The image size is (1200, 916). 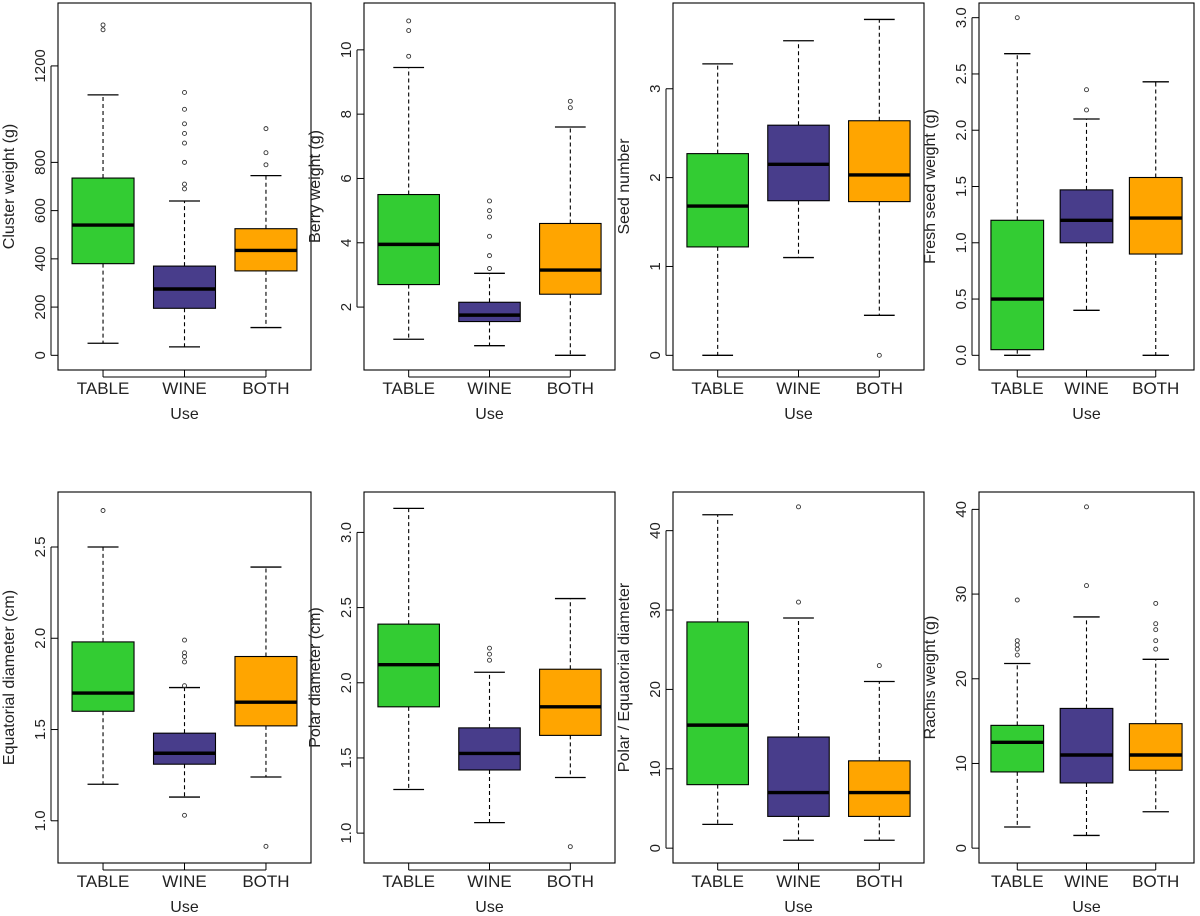 I want to click on y-tick-label: 3, so click(x=655, y=89).